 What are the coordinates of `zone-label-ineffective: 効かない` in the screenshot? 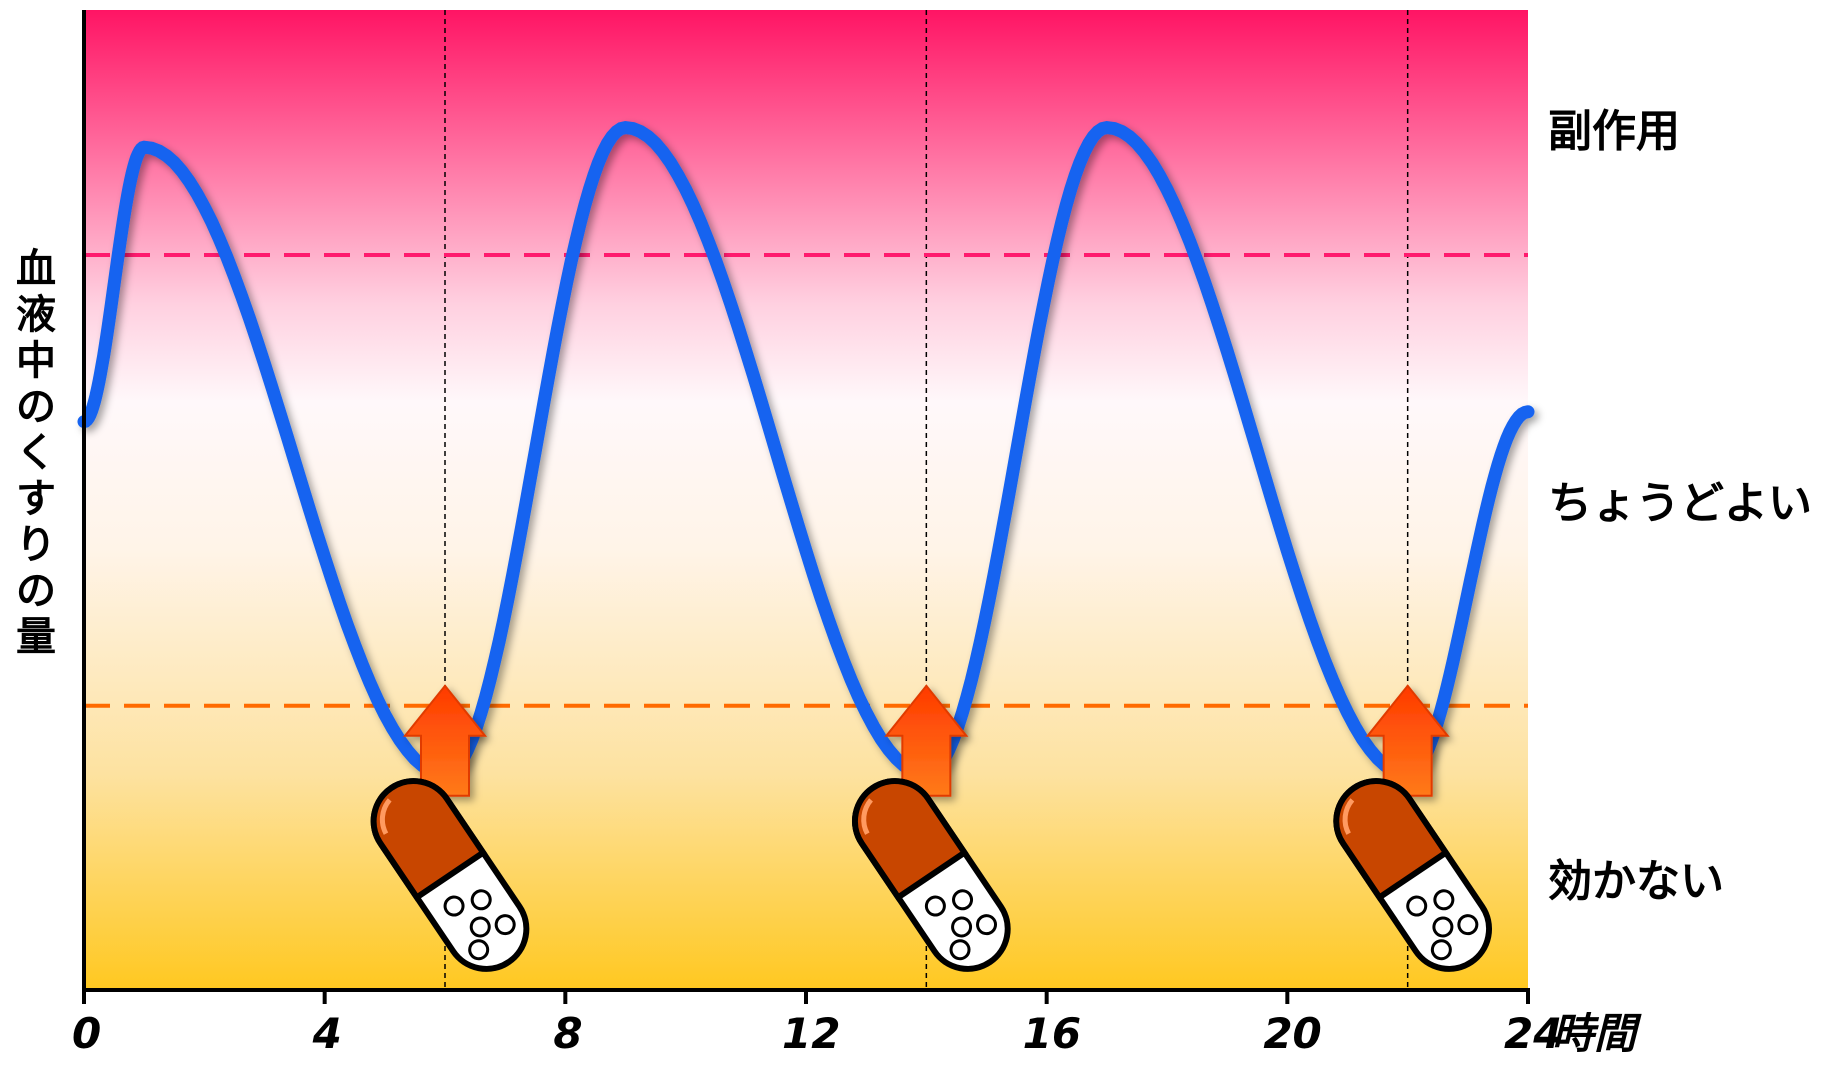 It's located at (1636, 881).